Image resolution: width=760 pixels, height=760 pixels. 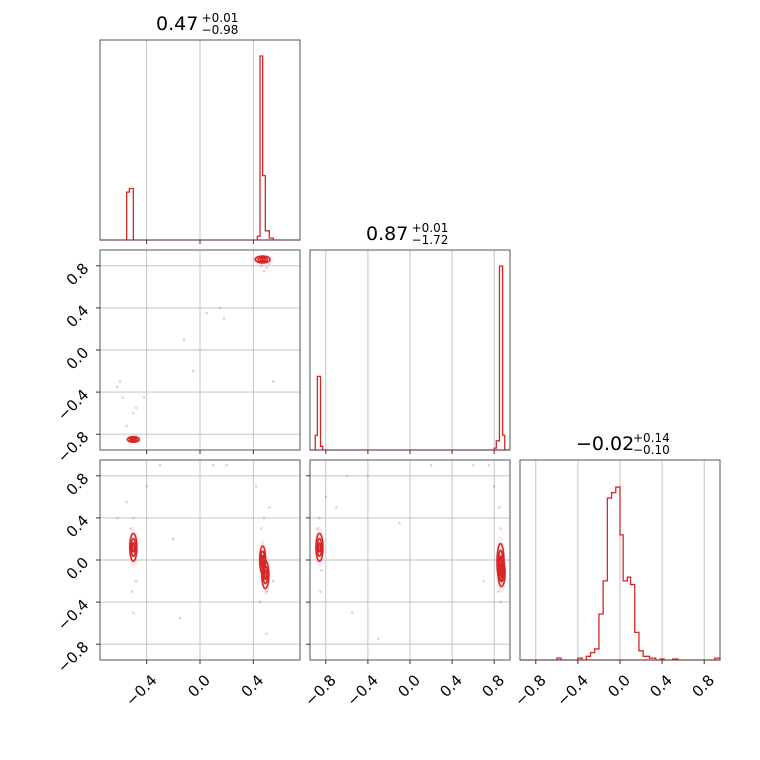 What do you see at coordinates (220, 30) in the screenshot?
I see `histogram-title-minus: −0.98` at bounding box center [220, 30].